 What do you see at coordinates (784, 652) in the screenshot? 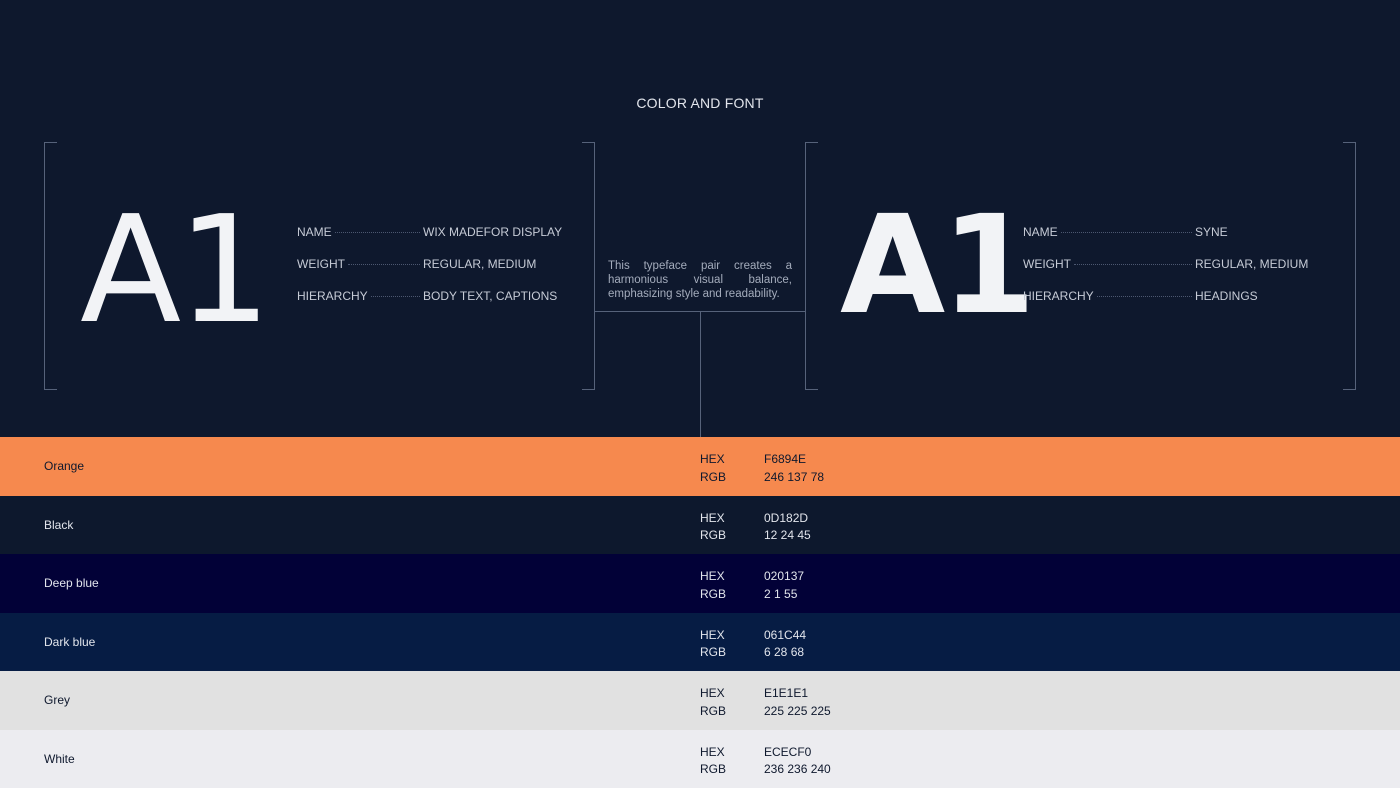
I see `rgb-value: 6 28 68` at bounding box center [784, 652].